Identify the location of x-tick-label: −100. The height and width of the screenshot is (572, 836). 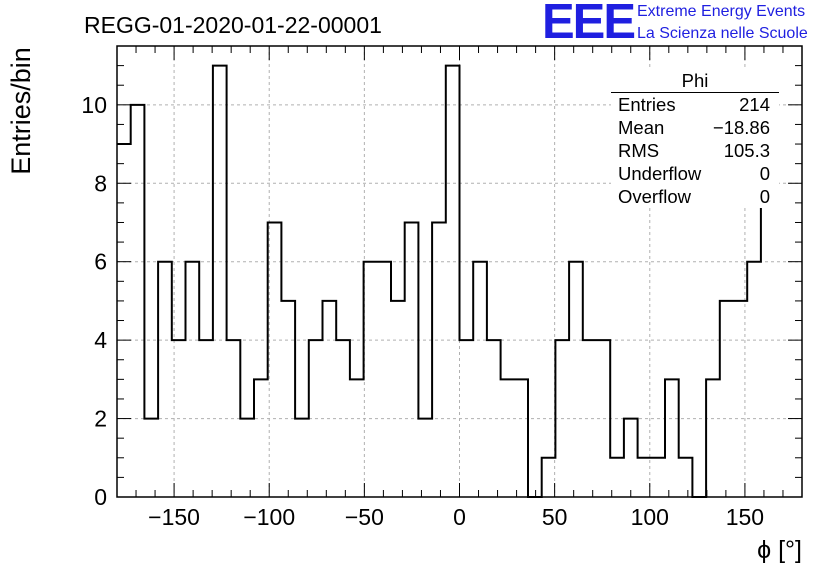
(269, 517).